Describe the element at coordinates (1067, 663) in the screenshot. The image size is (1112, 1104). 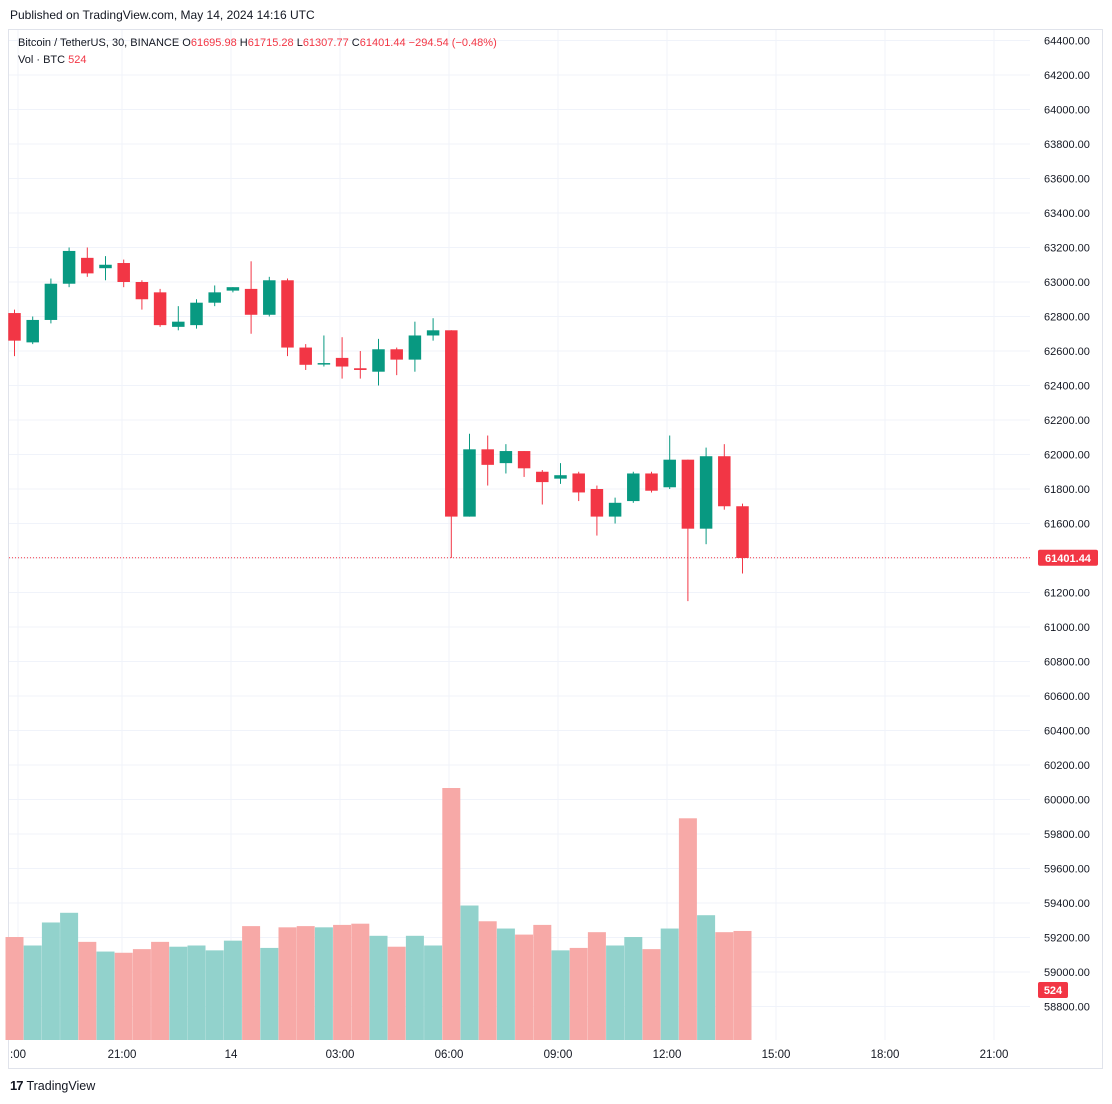
I see `y-tick-label: 60800.00` at that location.